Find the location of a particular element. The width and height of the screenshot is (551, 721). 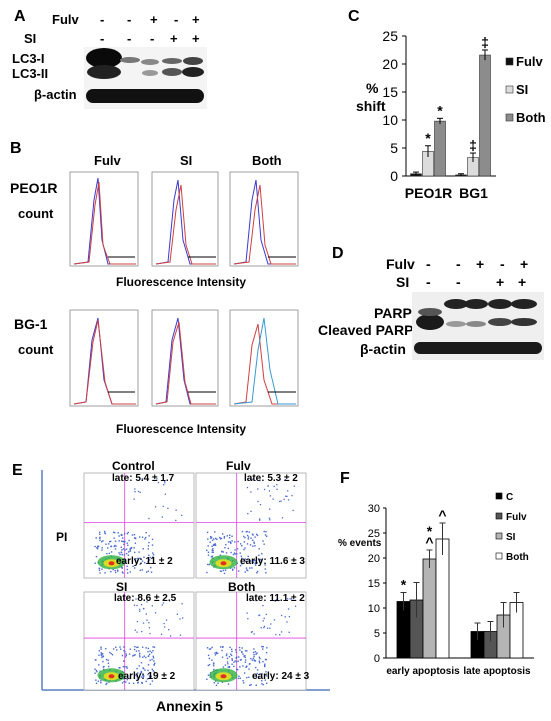

panel-a-band-label: β-actin is located at coordinates (55, 94).